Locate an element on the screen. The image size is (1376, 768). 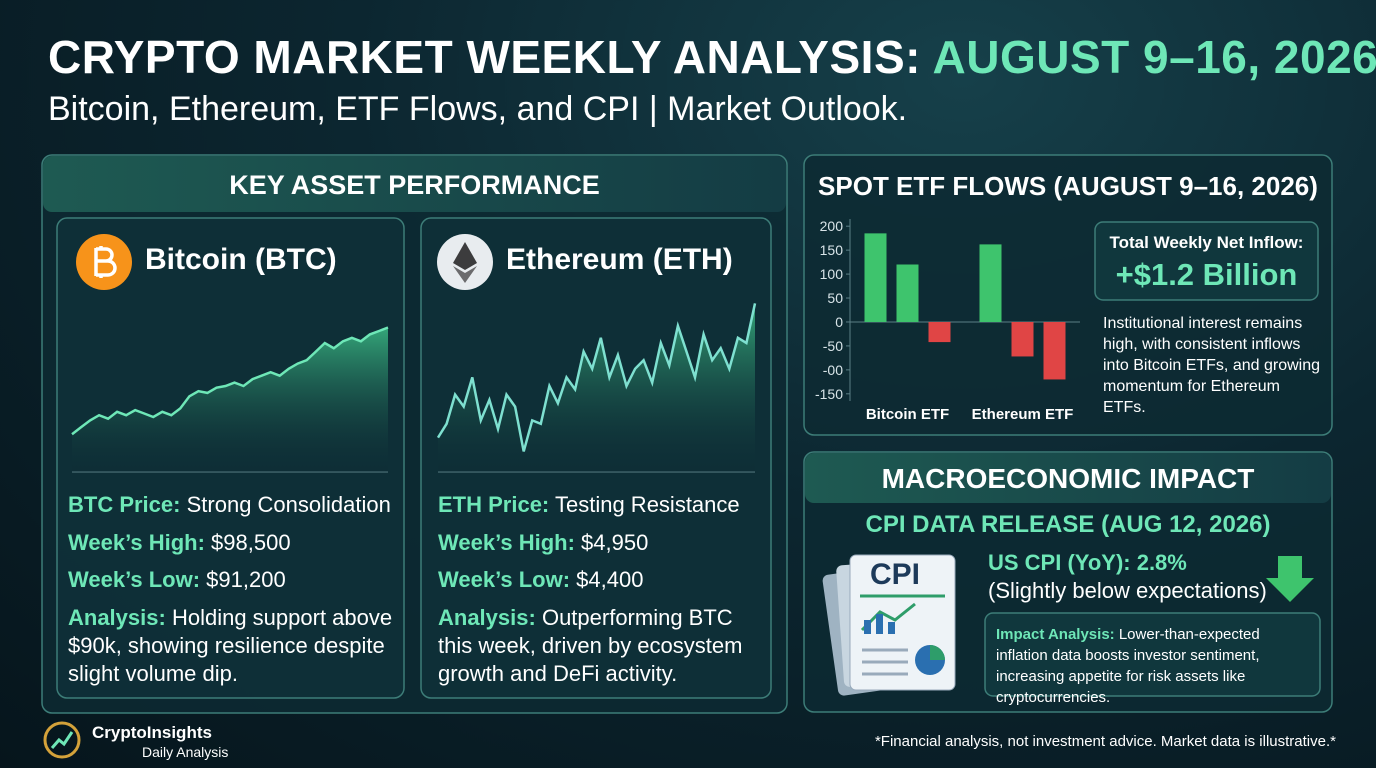
total-box is located at coordinates (1206, 261).